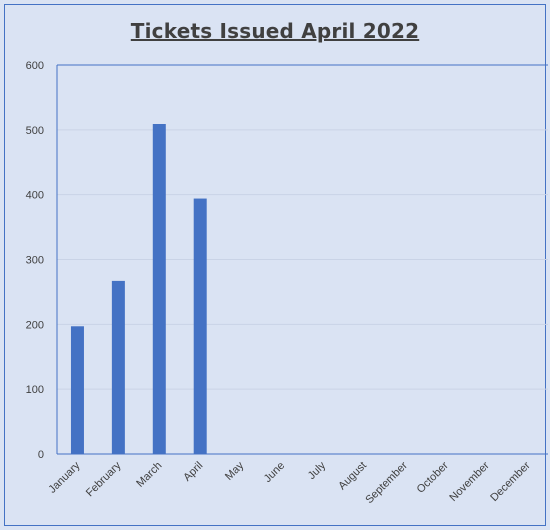  I want to click on bar-january, so click(77, 390).